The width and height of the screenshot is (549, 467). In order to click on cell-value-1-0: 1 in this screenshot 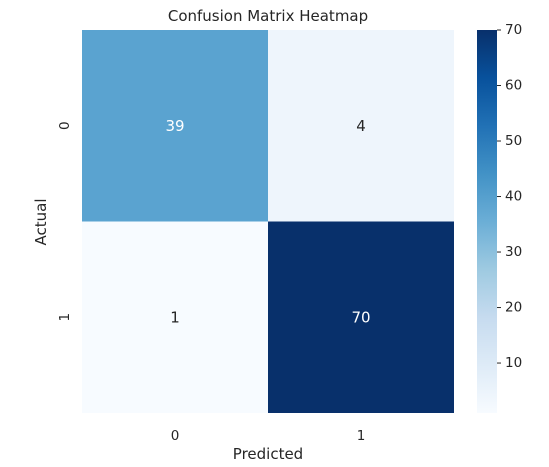, I will do `click(175, 317)`.